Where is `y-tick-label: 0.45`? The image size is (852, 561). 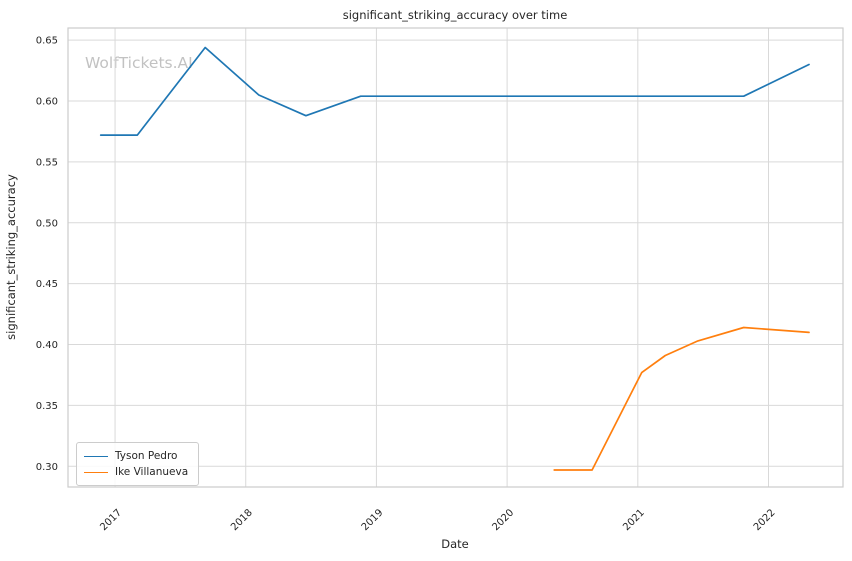 y-tick-label: 0.45 is located at coordinates (47, 284).